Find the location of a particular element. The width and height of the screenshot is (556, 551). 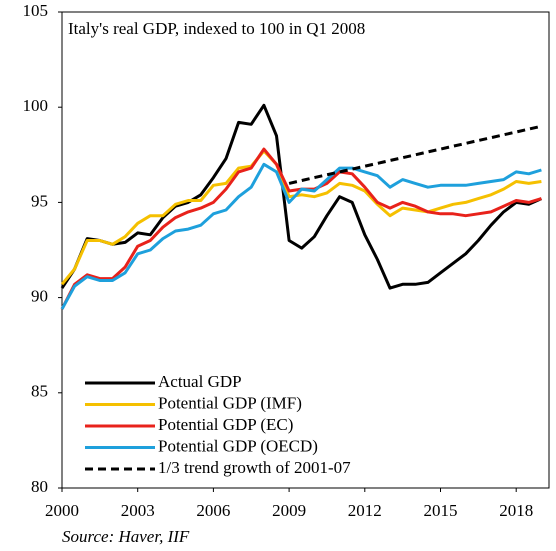

x-tick-label: 2018 is located at coordinates (516, 510).